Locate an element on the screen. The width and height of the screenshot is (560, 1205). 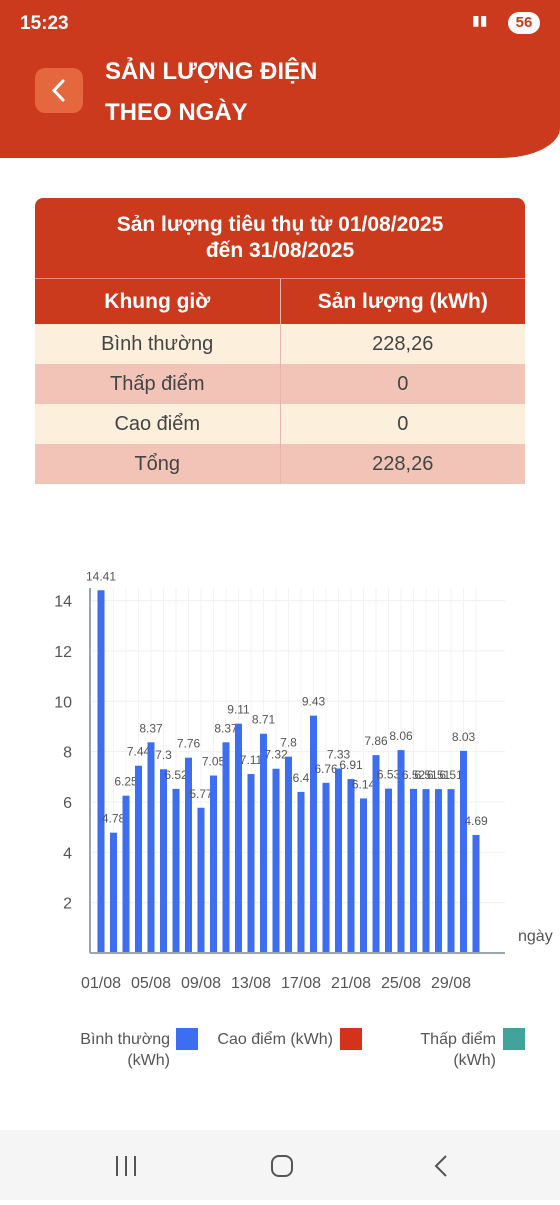
x-tick-label: 29/08 is located at coordinates (451, 983).